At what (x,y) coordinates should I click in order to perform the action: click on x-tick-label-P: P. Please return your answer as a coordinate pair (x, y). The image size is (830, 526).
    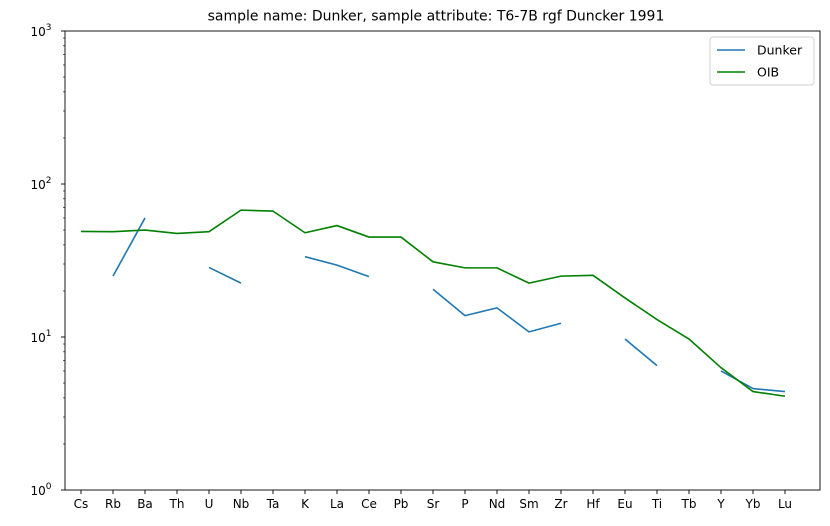
    Looking at the image, I should click on (464, 504).